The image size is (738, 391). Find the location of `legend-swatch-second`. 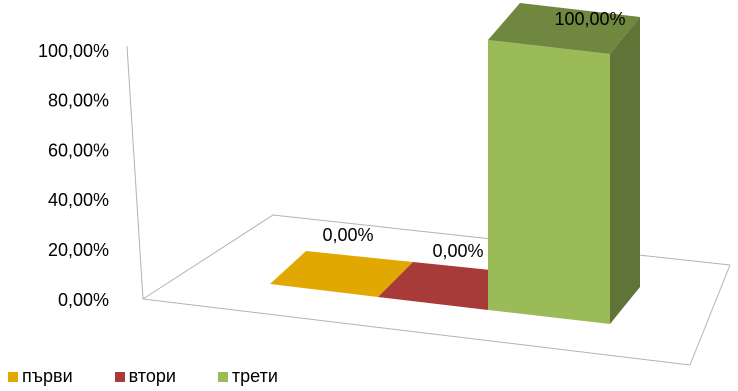

legend-swatch-second is located at coordinates (119, 376).